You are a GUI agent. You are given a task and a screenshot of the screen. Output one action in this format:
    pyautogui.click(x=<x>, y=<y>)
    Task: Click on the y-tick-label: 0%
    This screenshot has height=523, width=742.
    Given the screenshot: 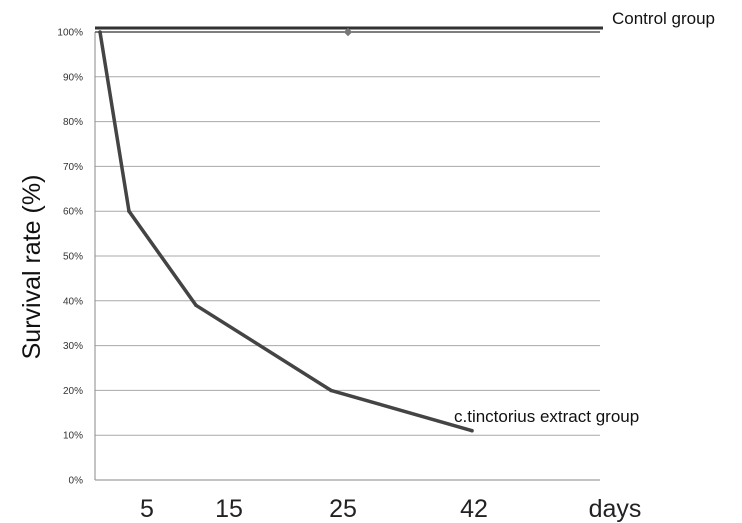 What is the action you would take?
    pyautogui.click(x=76, y=481)
    